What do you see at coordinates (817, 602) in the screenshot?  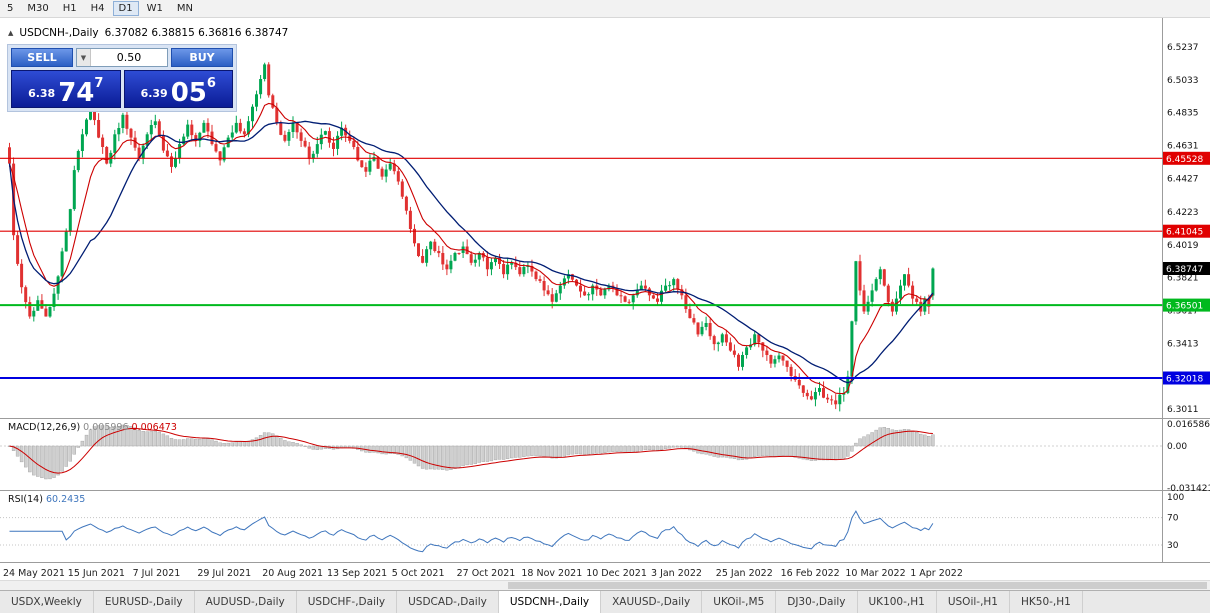 I see `tab-dj30-daily: DJ30-,Daily` at bounding box center [817, 602].